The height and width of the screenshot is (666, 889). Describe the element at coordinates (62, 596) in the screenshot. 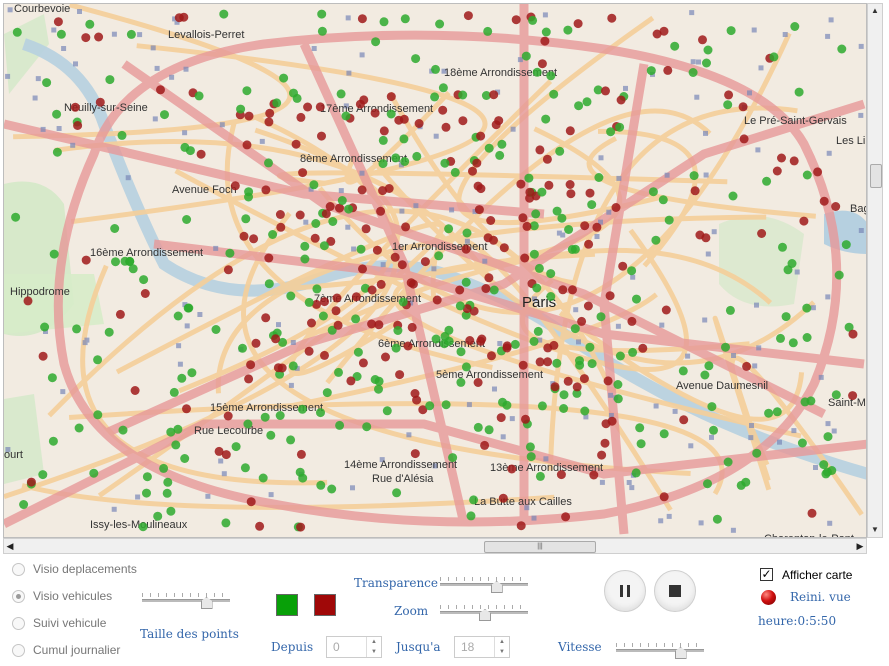

I see `mode-visio-vehicules: Visio vehicules` at that location.